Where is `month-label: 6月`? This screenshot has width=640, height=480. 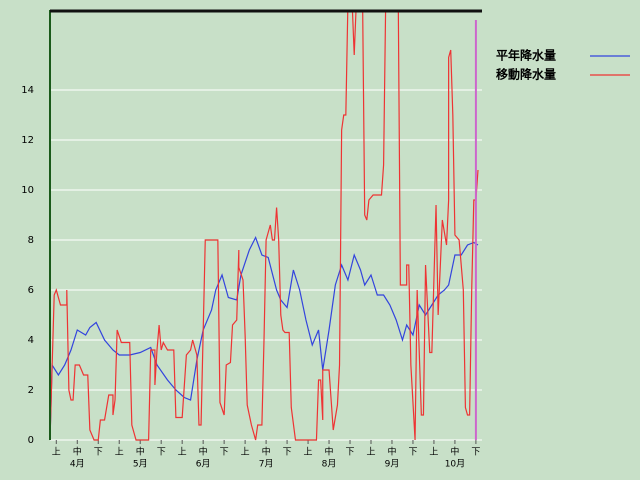
month-label: 6月 is located at coordinates (203, 464).